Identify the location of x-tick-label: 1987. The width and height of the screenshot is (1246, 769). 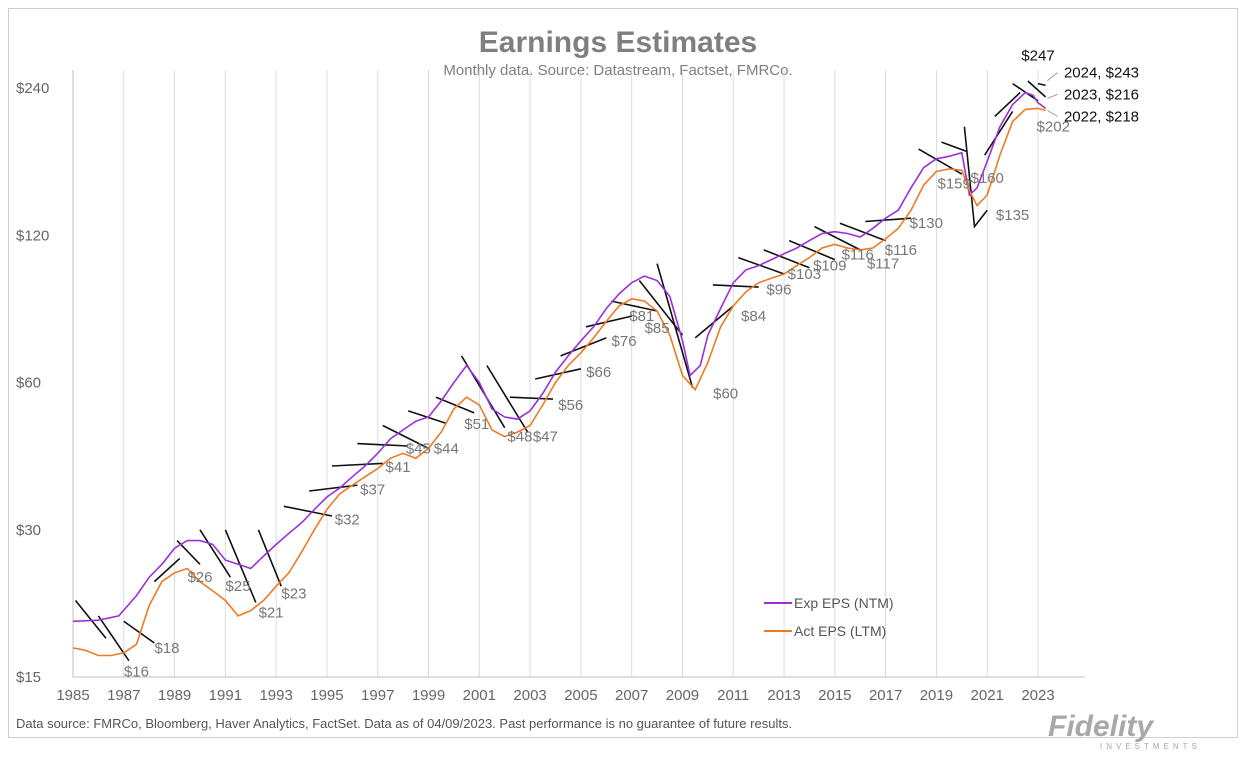
(123, 695).